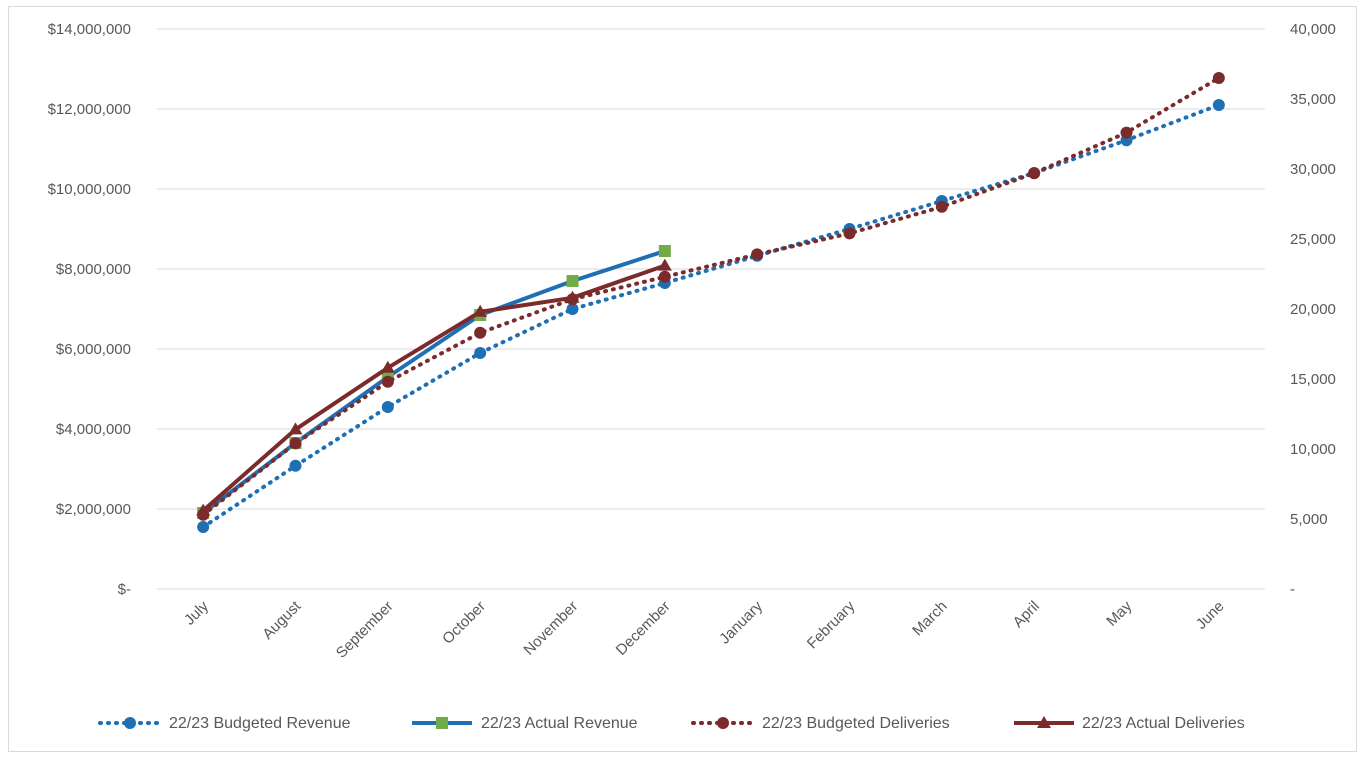 The image size is (1364, 761). Describe the element at coordinates (856, 723) in the screenshot. I see `legend-label: 22/23 Budgeted Deliveries` at that location.